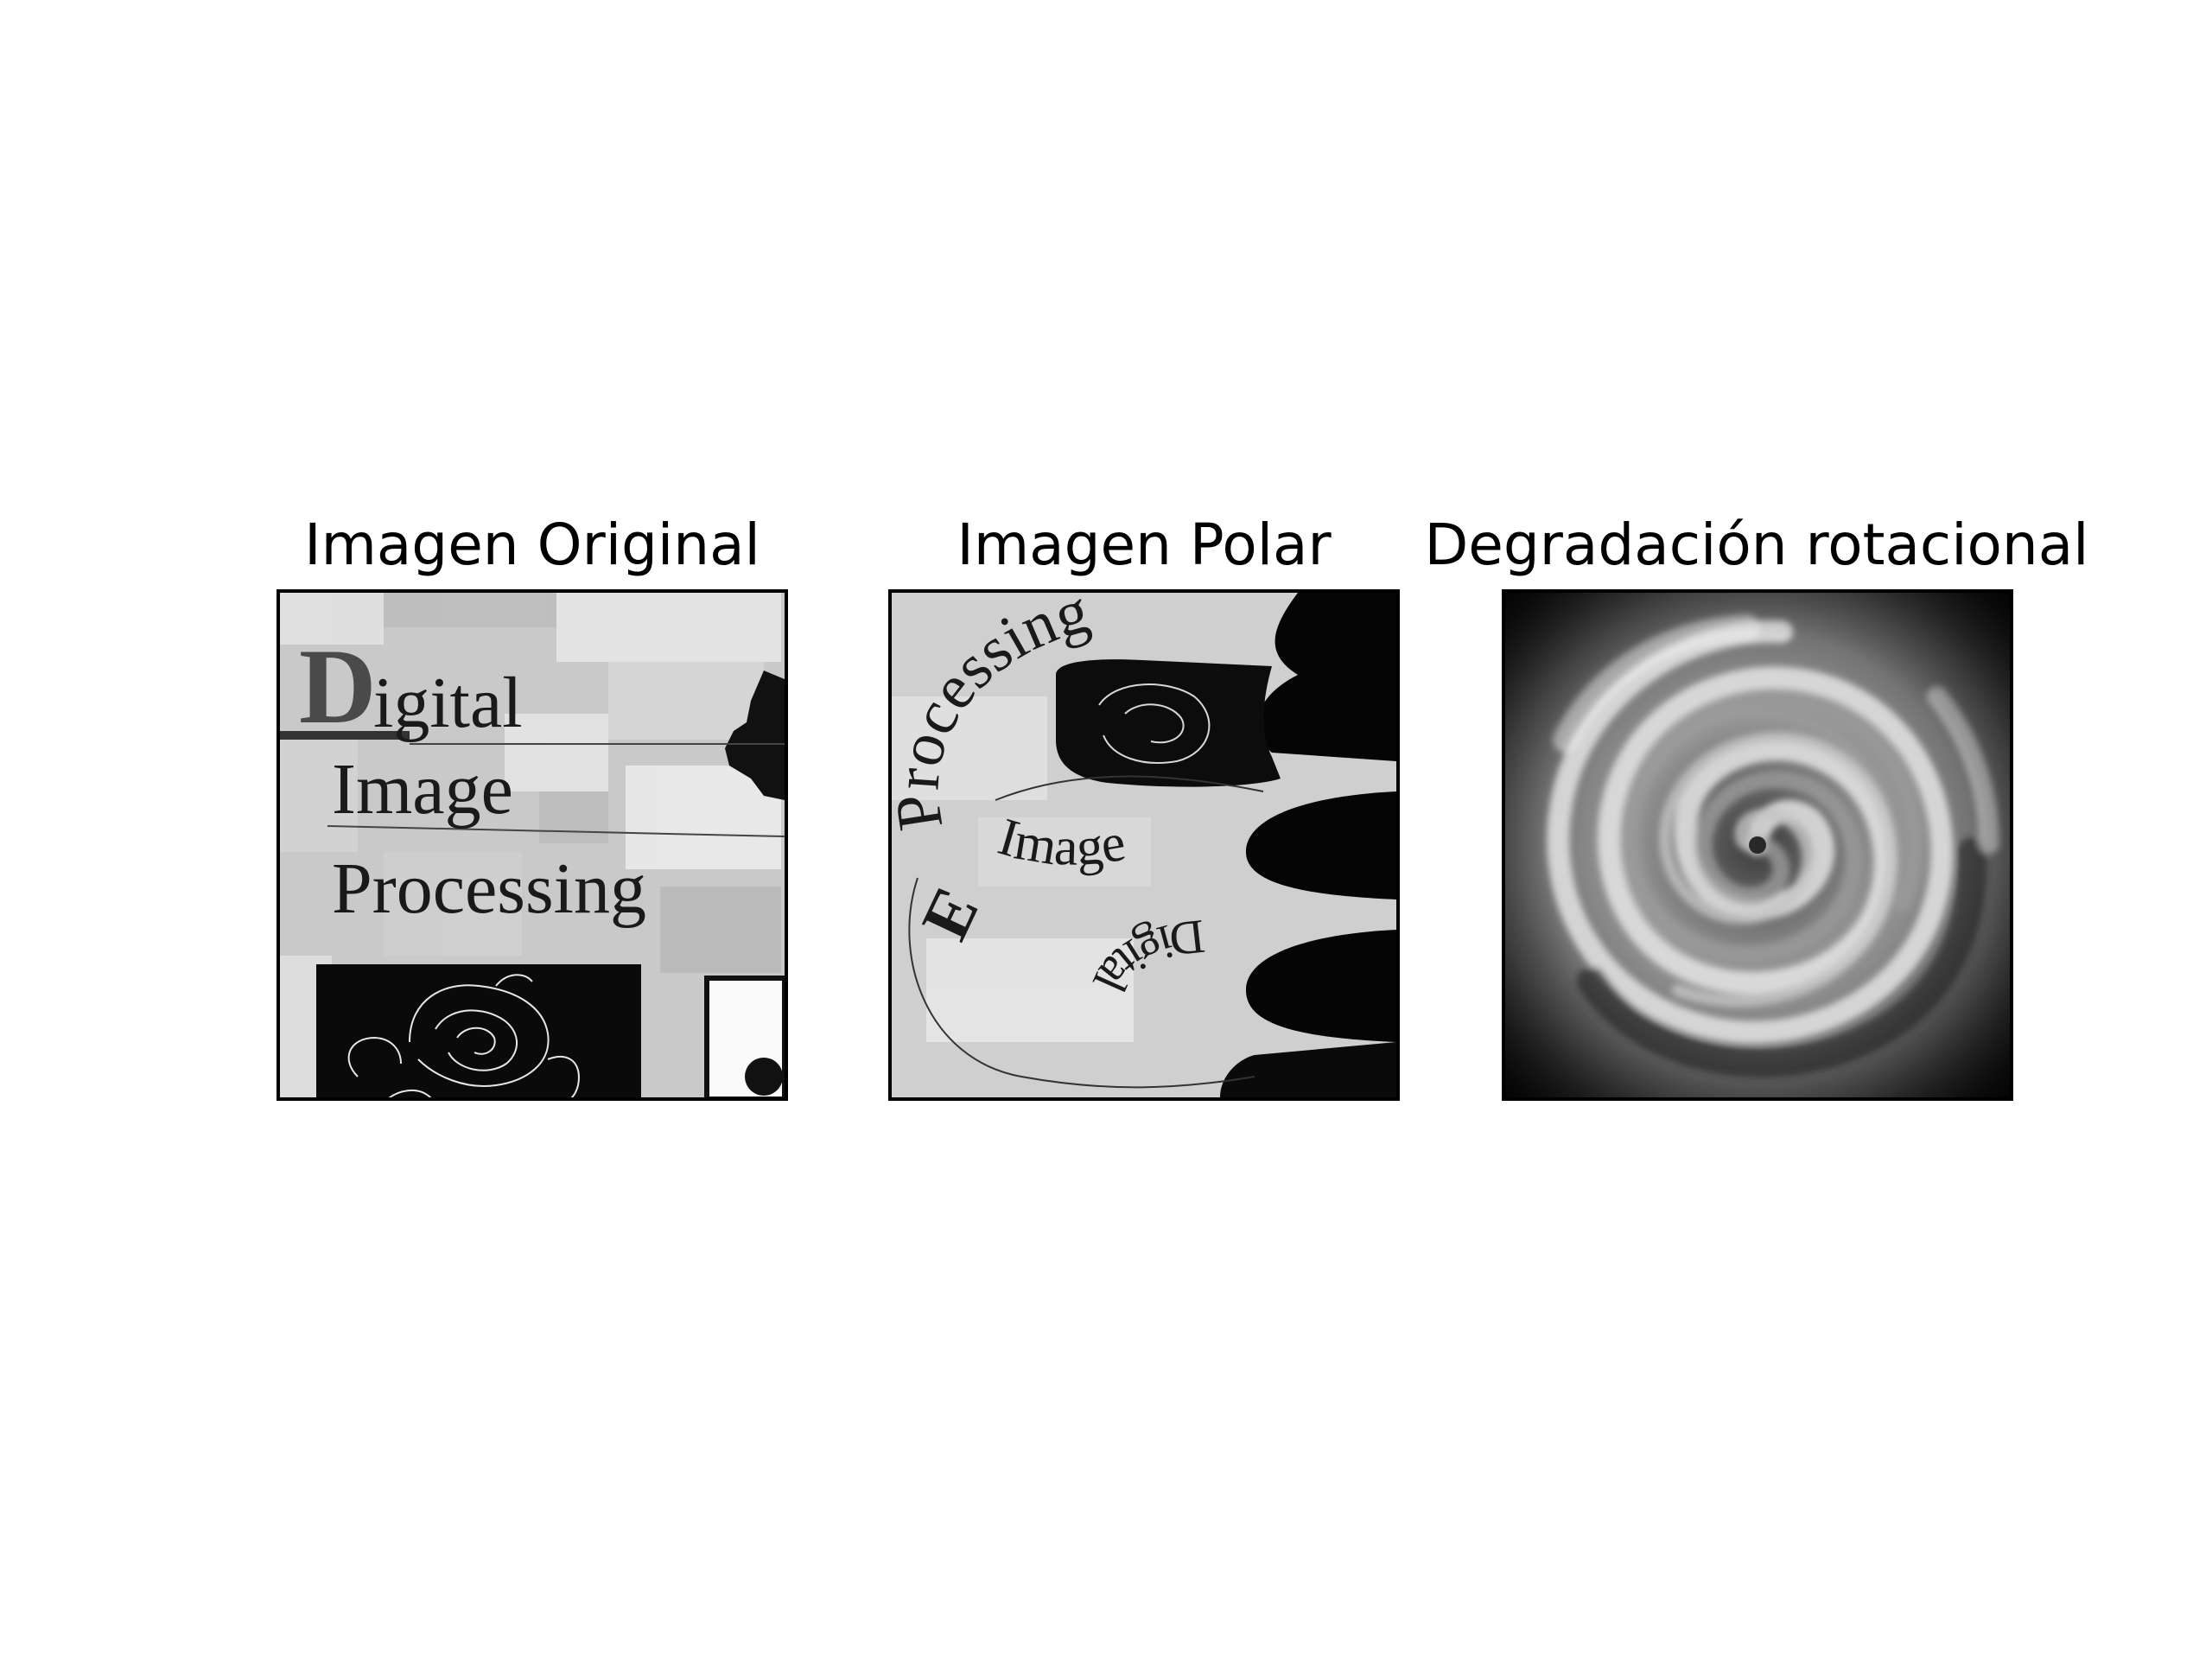  What do you see at coordinates (489, 889) in the screenshot?
I see `cover-title-processing: Processing` at bounding box center [489, 889].